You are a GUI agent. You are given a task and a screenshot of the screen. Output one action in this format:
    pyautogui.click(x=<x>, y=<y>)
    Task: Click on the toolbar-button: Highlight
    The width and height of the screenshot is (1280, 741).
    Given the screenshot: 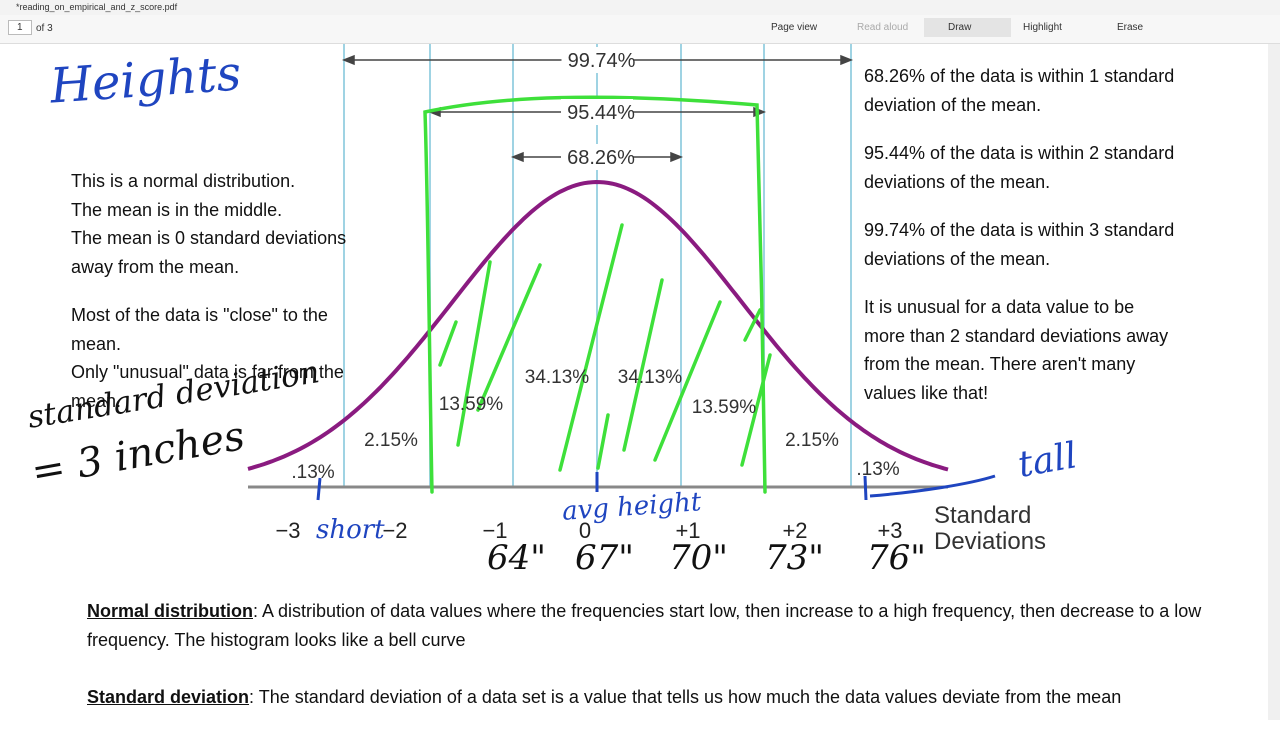 What is the action you would take?
    pyautogui.click(x=1042, y=27)
    